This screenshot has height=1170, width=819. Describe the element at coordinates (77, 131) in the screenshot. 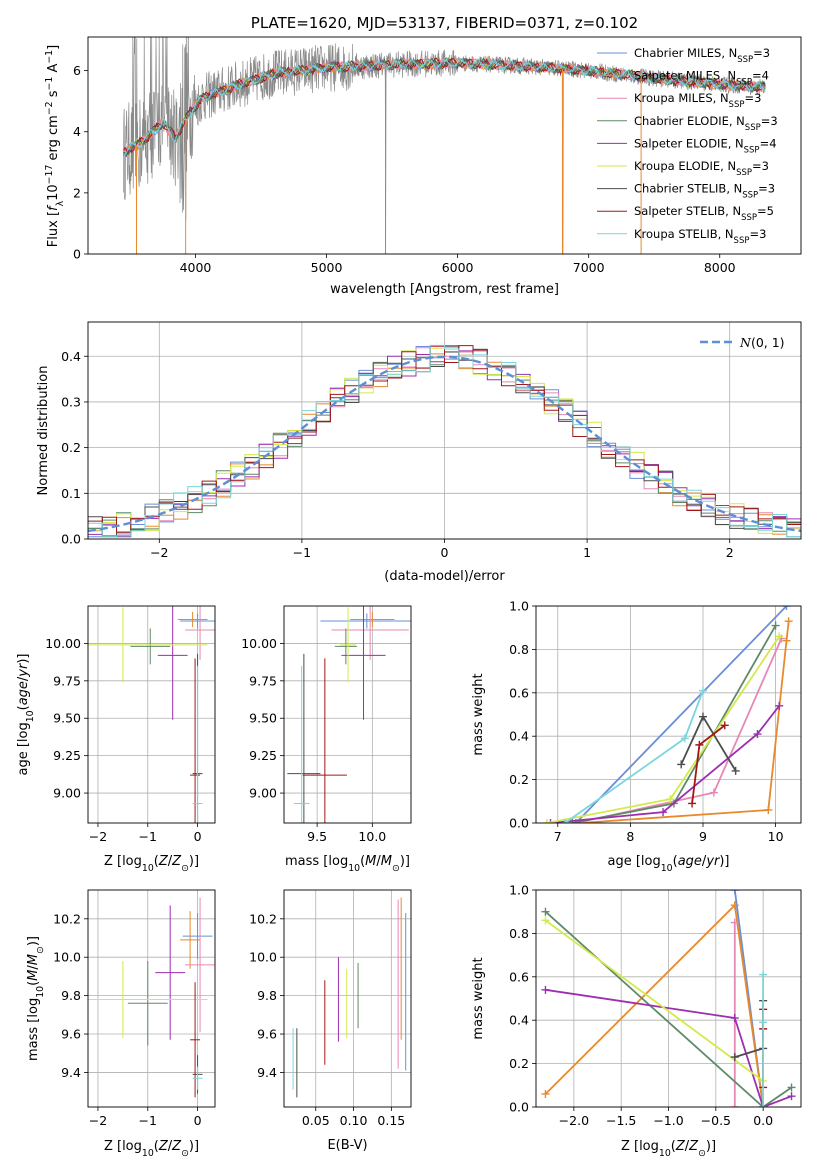

I see `y-tick-label: 4` at that location.